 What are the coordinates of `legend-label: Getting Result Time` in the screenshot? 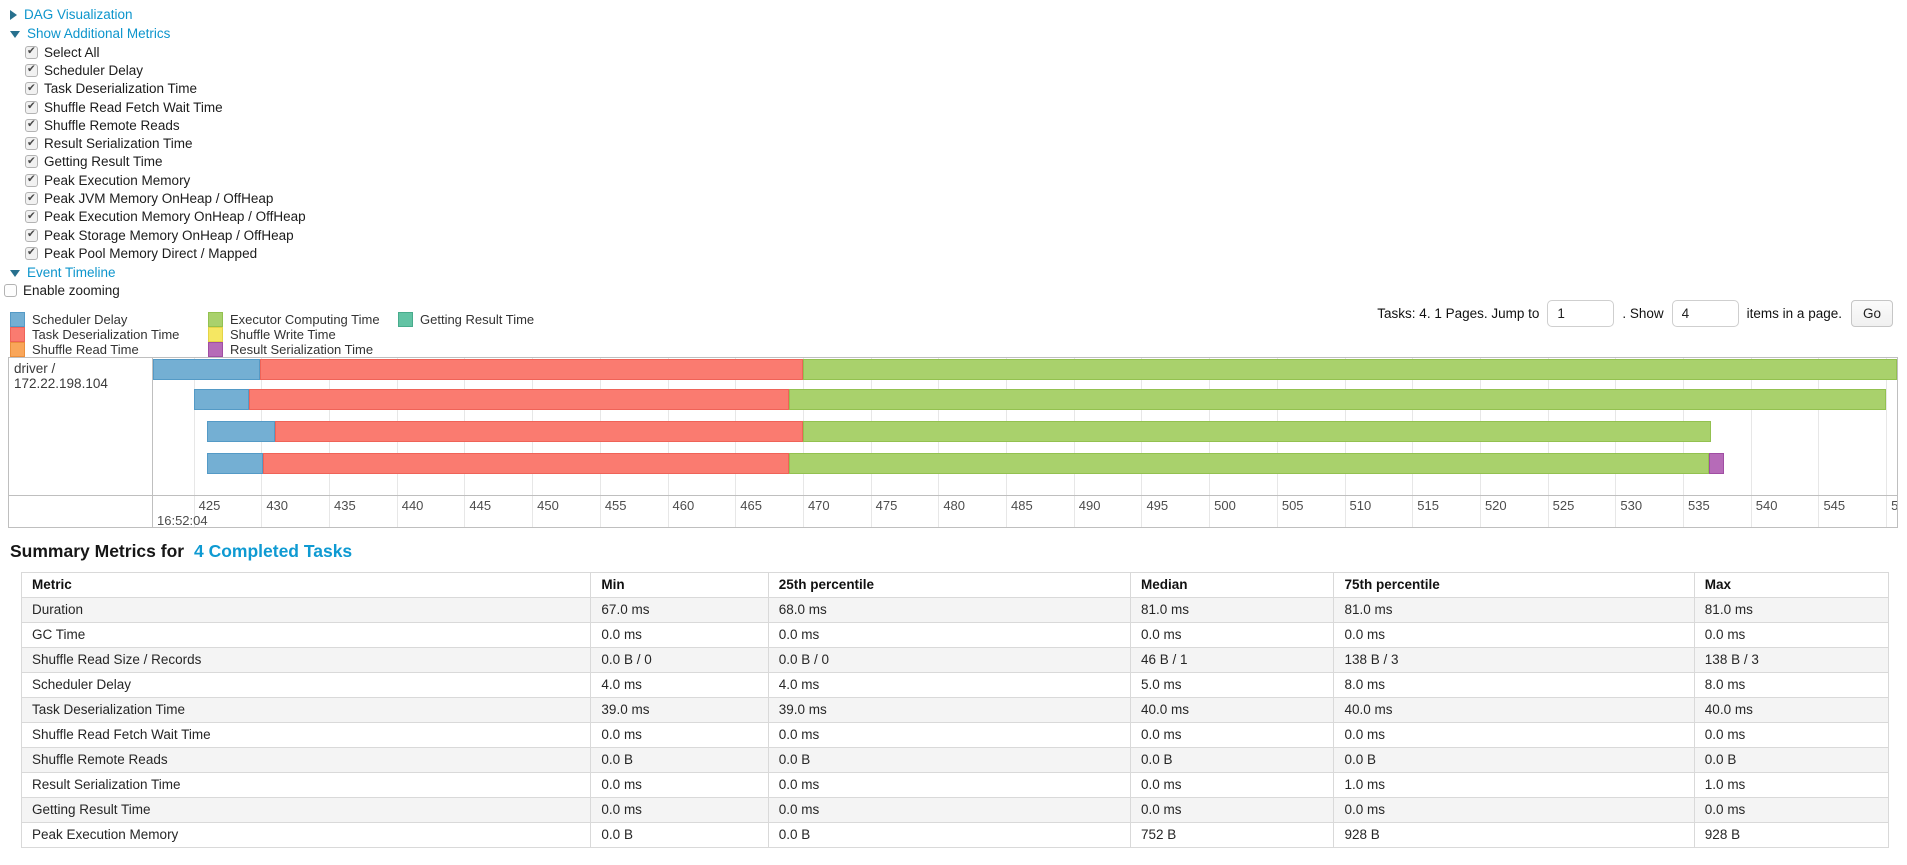 It's located at (477, 319).